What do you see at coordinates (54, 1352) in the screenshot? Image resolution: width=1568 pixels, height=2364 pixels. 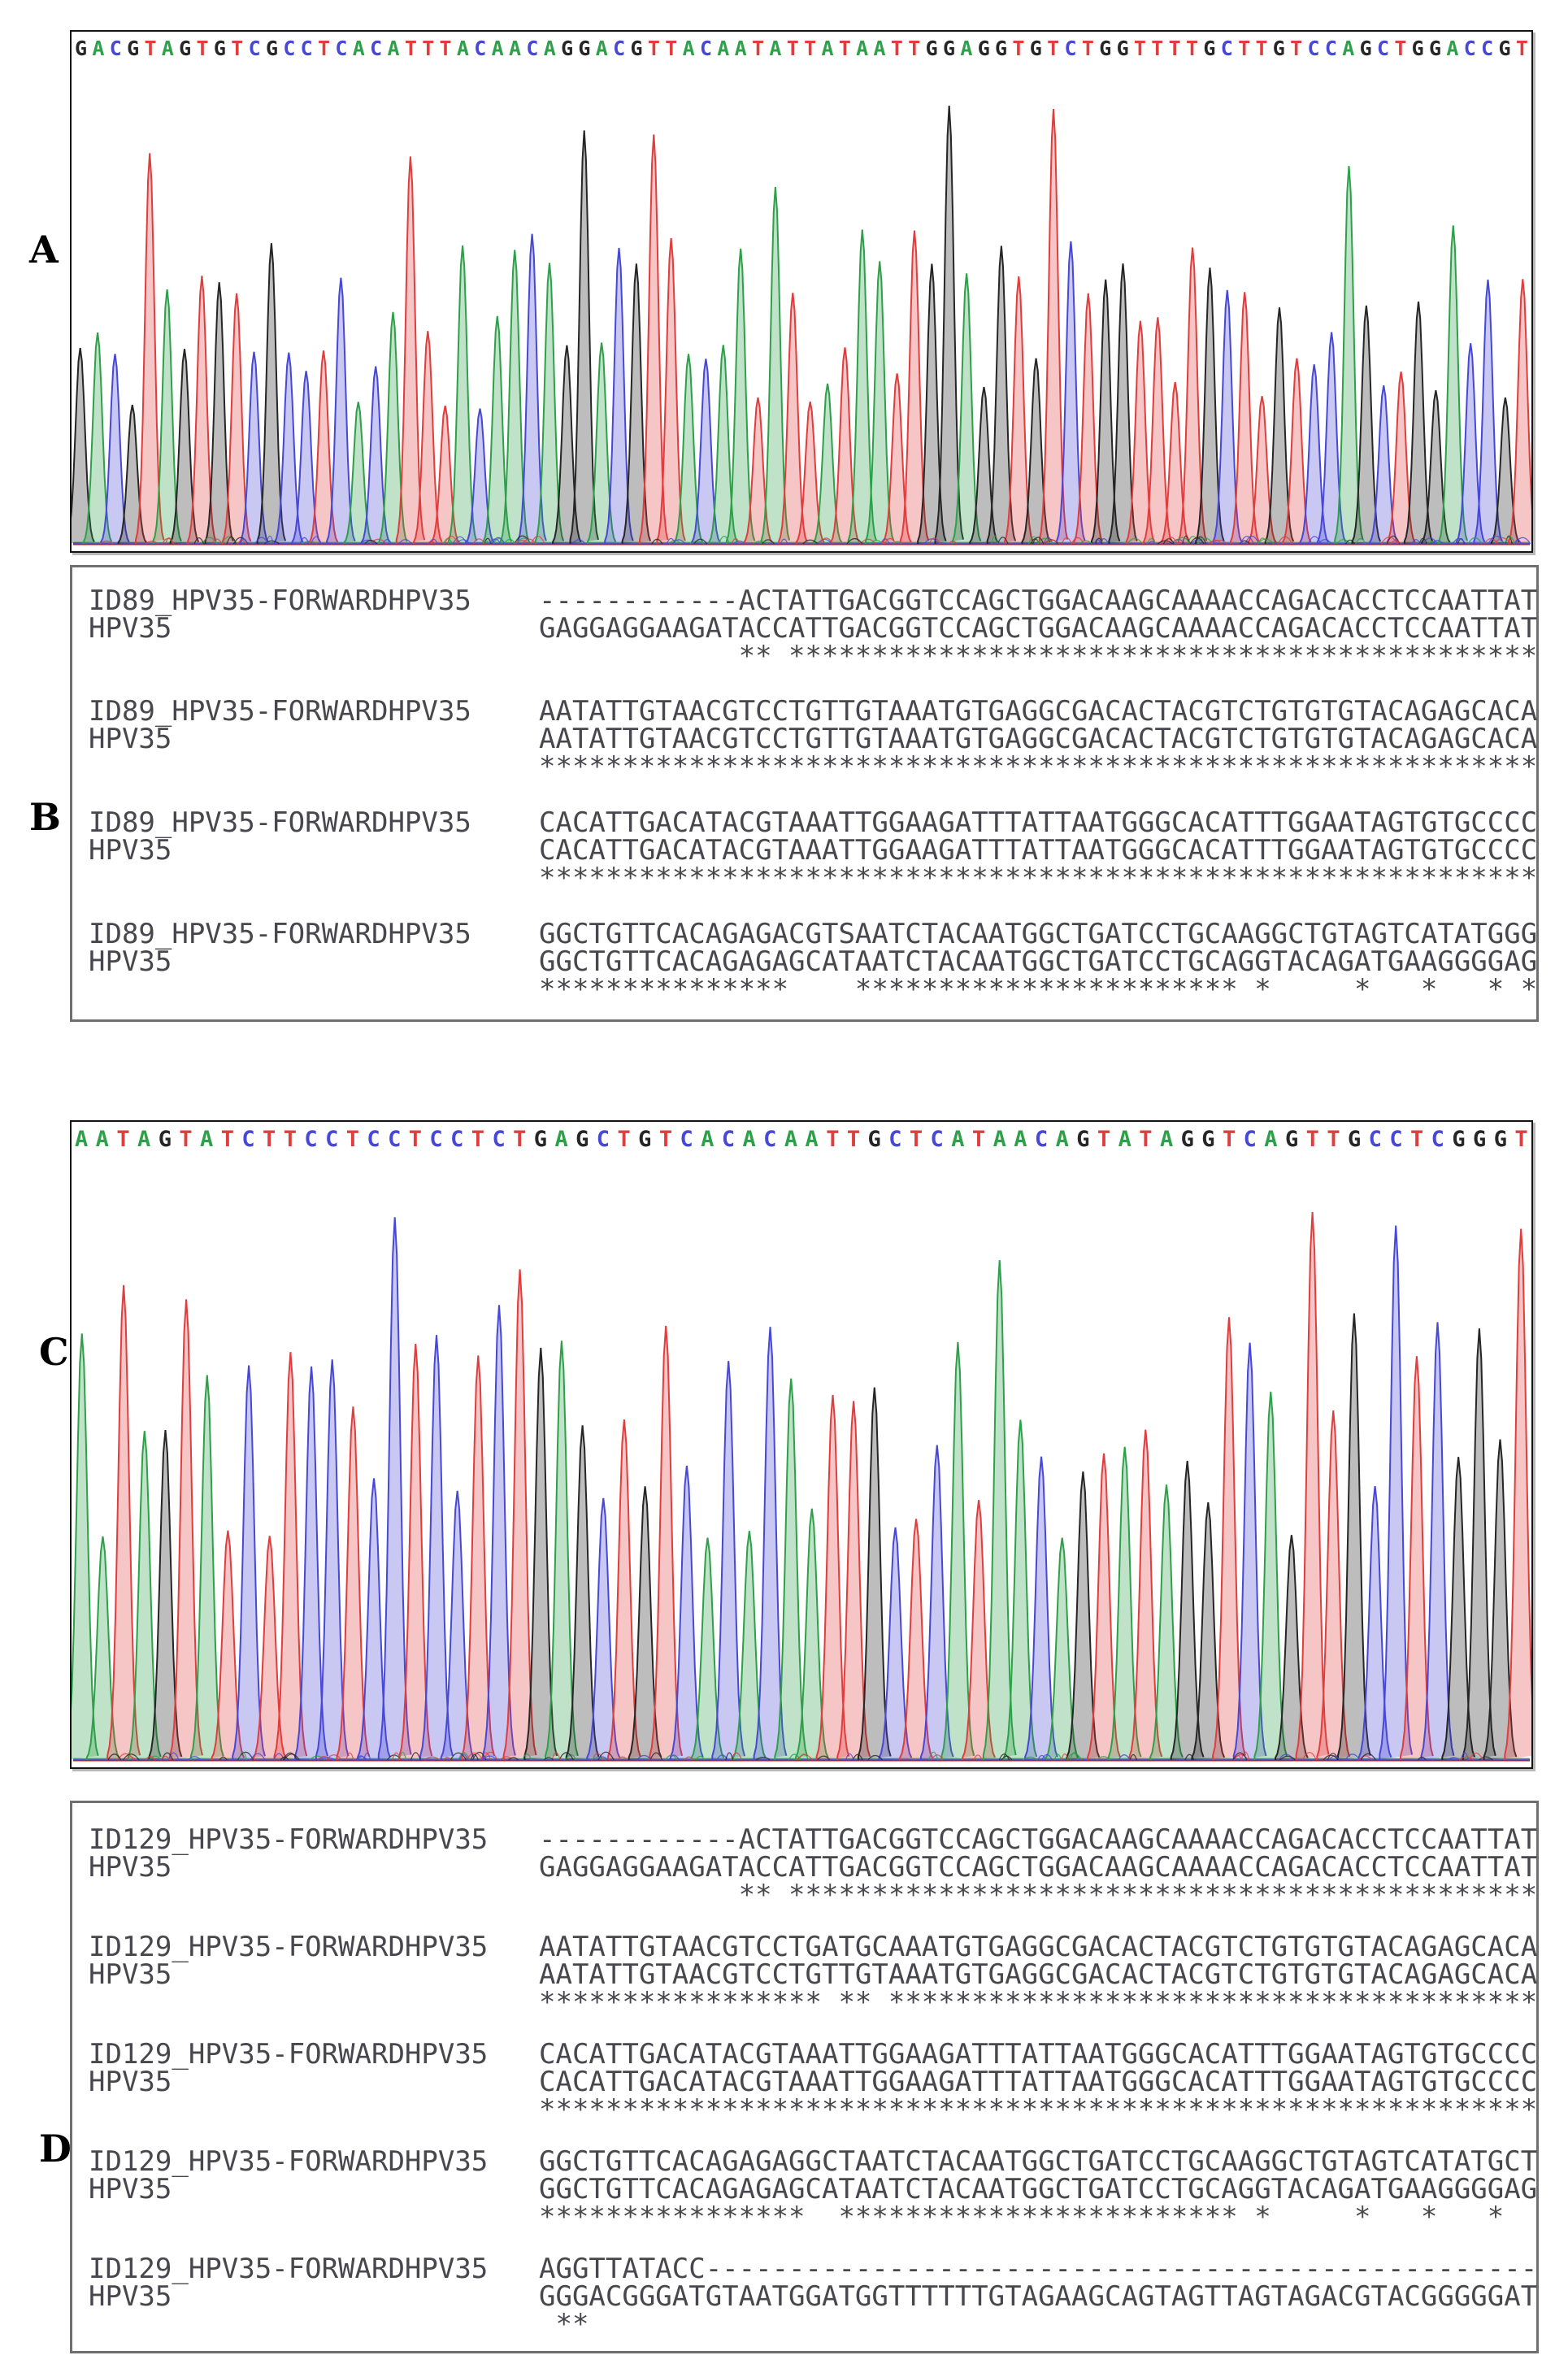 I see `panel-c-label: C` at bounding box center [54, 1352].